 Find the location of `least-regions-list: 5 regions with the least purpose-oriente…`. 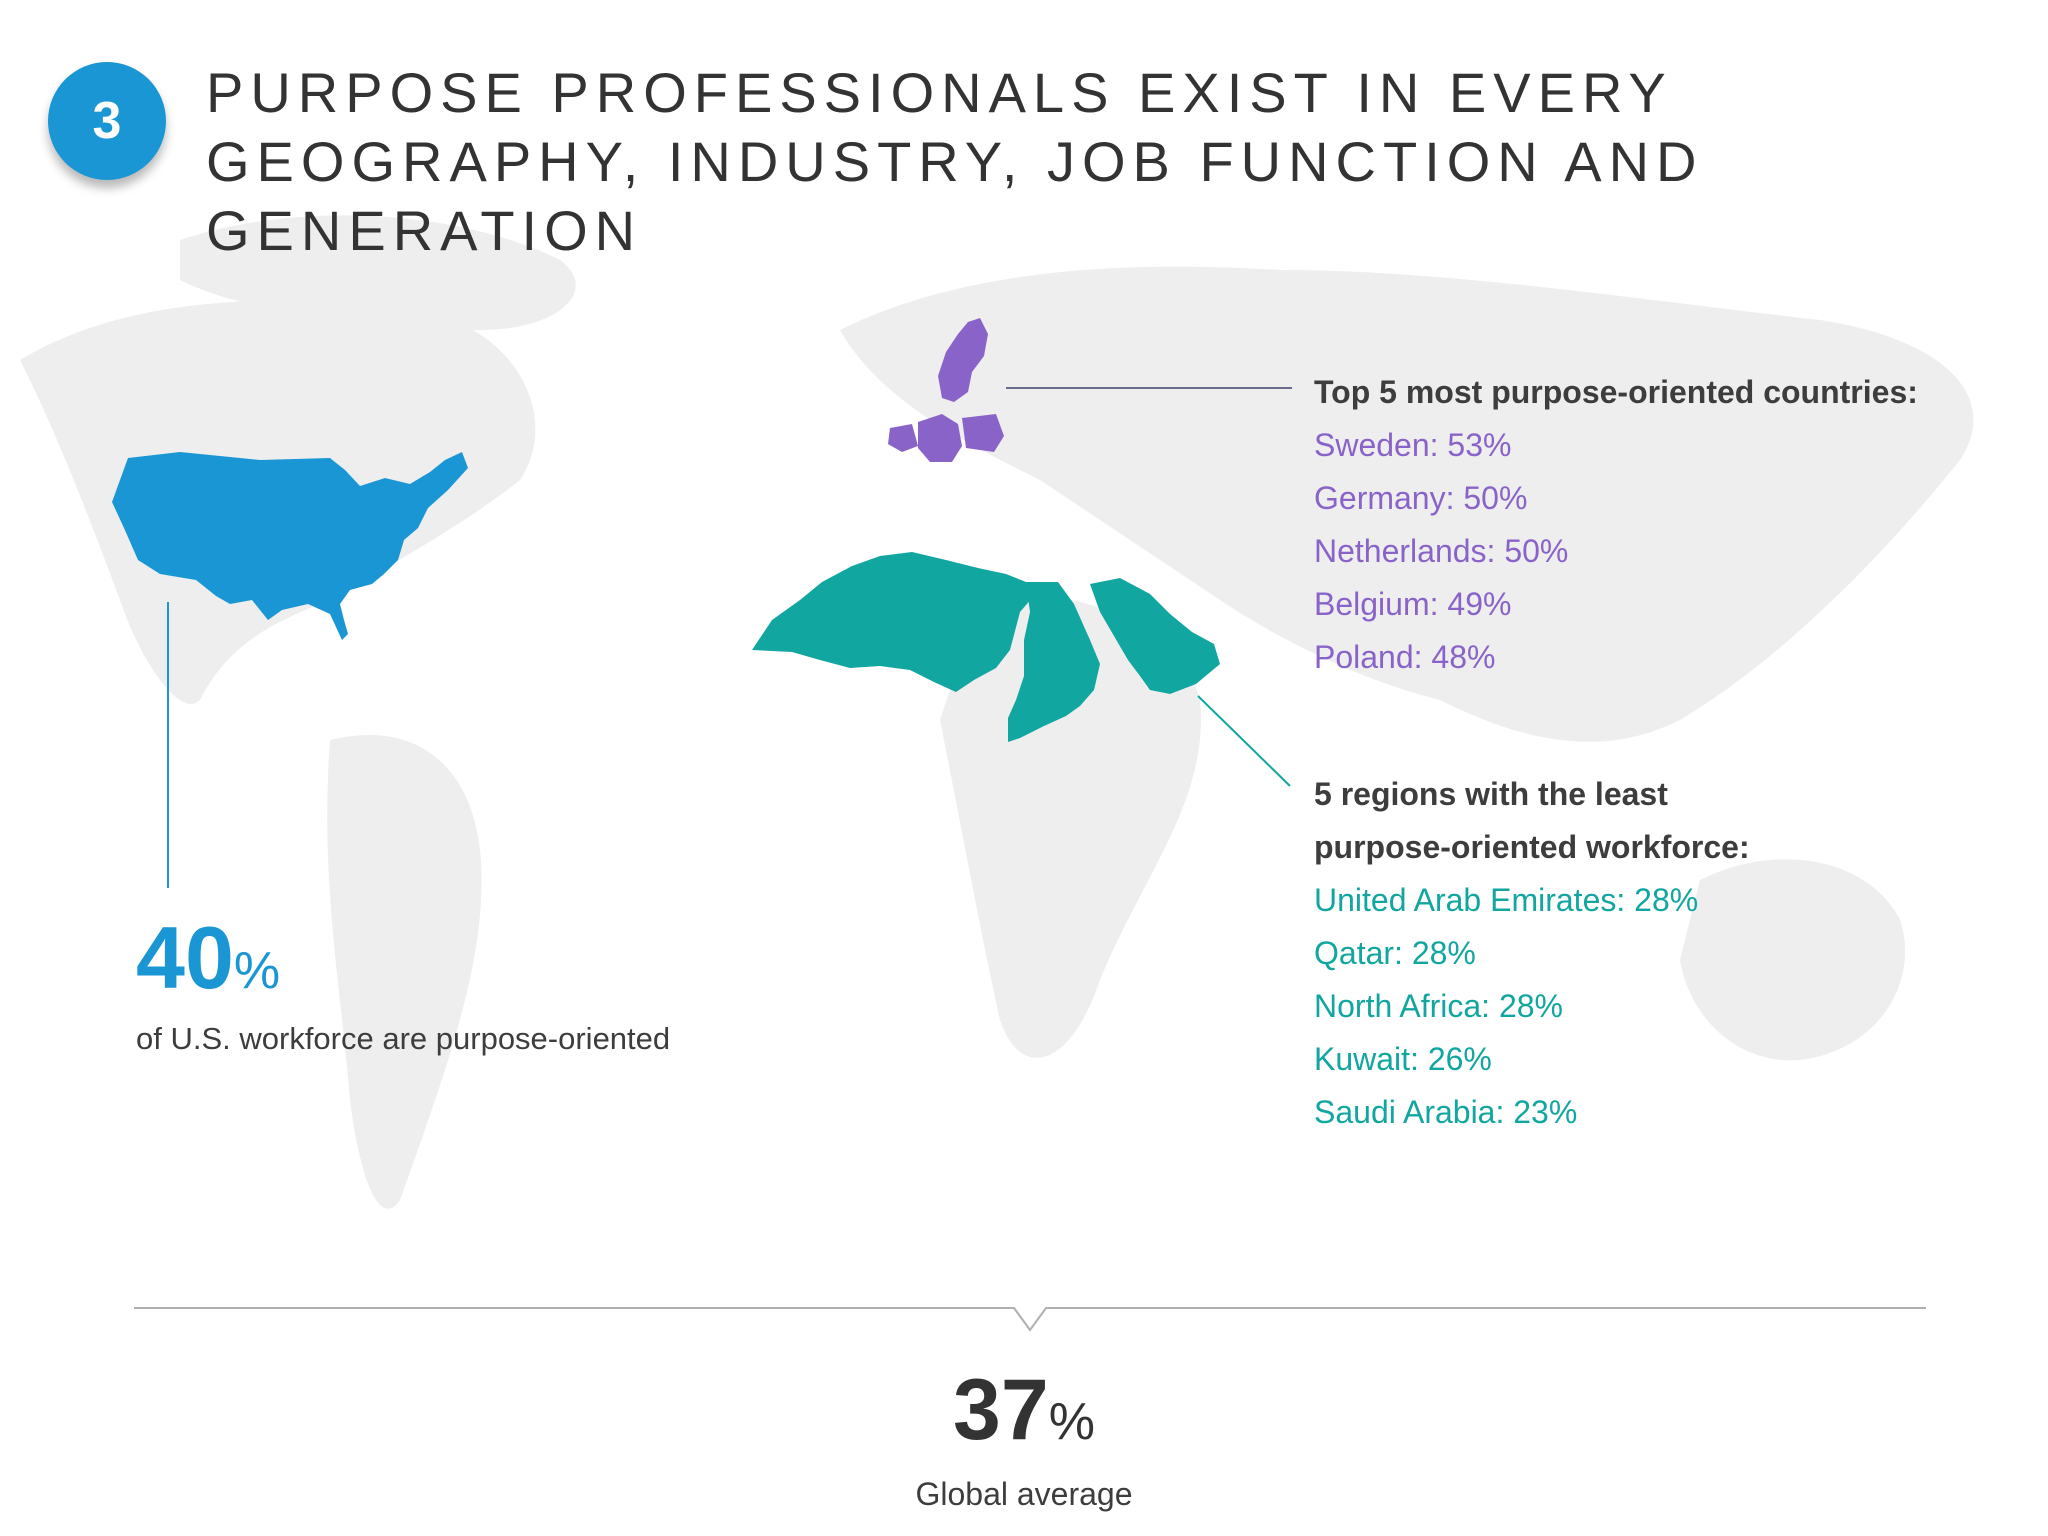

least-regions-list: 5 regions with the least purpose-oriente… is located at coordinates (1532, 953).